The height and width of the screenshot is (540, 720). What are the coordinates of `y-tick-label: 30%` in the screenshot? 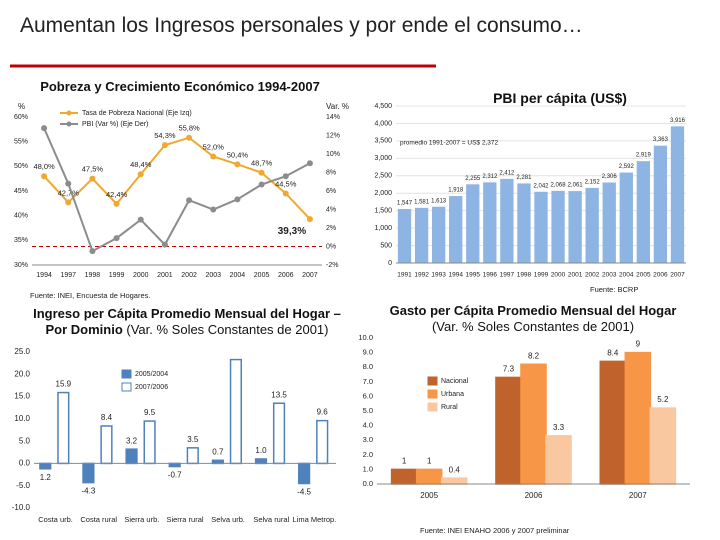 It's located at (21, 265).